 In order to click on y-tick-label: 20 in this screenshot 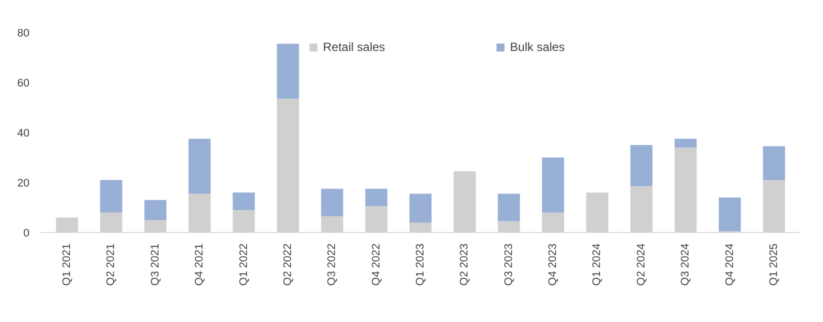, I will do `click(23, 184)`.